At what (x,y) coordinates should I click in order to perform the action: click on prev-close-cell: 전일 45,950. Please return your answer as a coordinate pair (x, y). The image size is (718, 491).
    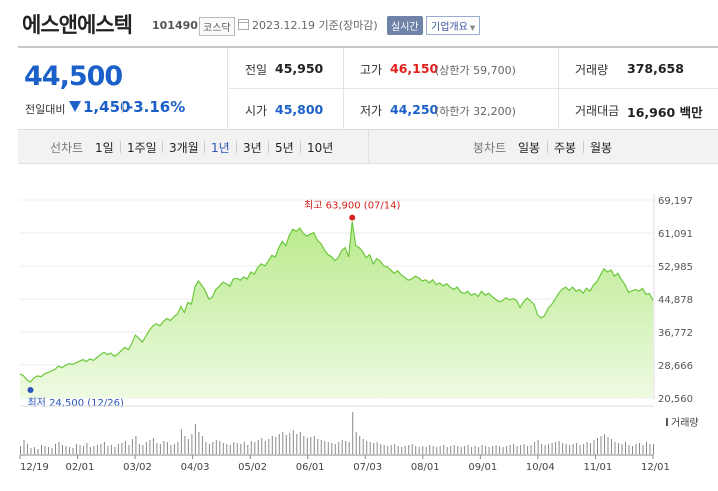
    Looking at the image, I should click on (286, 68).